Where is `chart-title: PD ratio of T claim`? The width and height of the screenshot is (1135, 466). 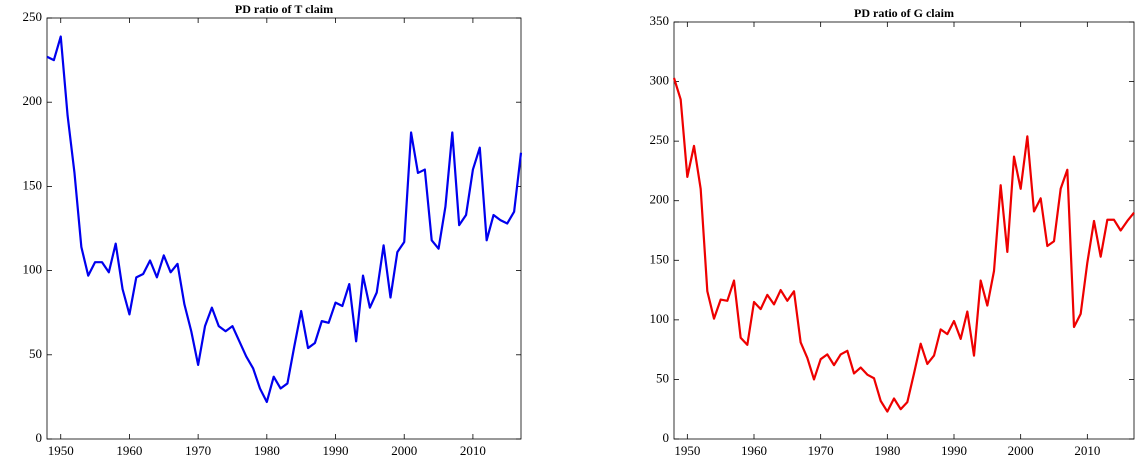 chart-title: PD ratio of T claim is located at coordinates (284, 9).